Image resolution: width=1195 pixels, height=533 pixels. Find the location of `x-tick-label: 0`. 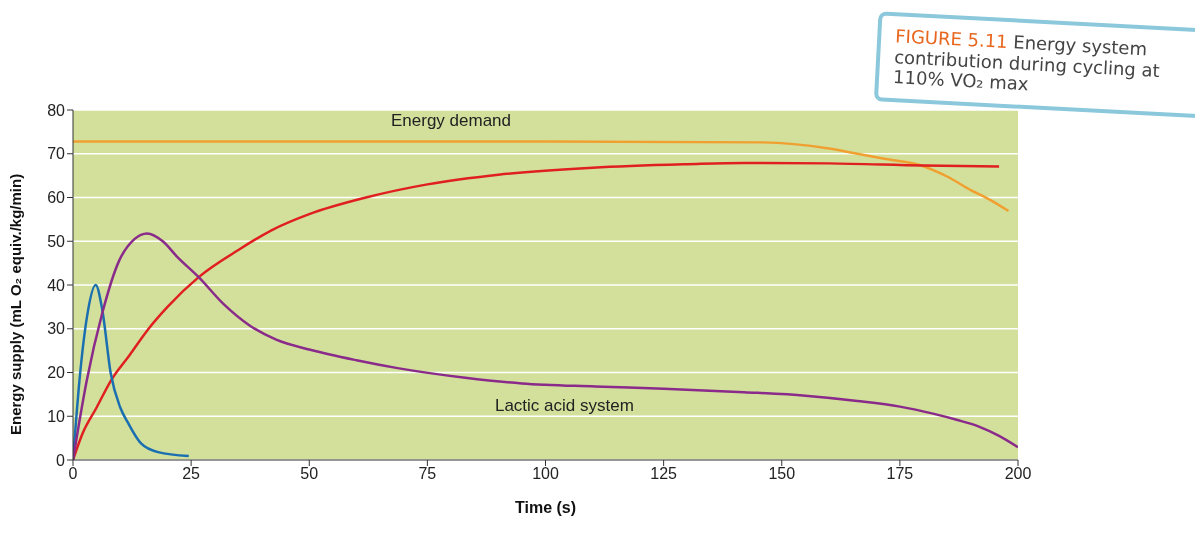

x-tick-label: 0 is located at coordinates (73, 474).